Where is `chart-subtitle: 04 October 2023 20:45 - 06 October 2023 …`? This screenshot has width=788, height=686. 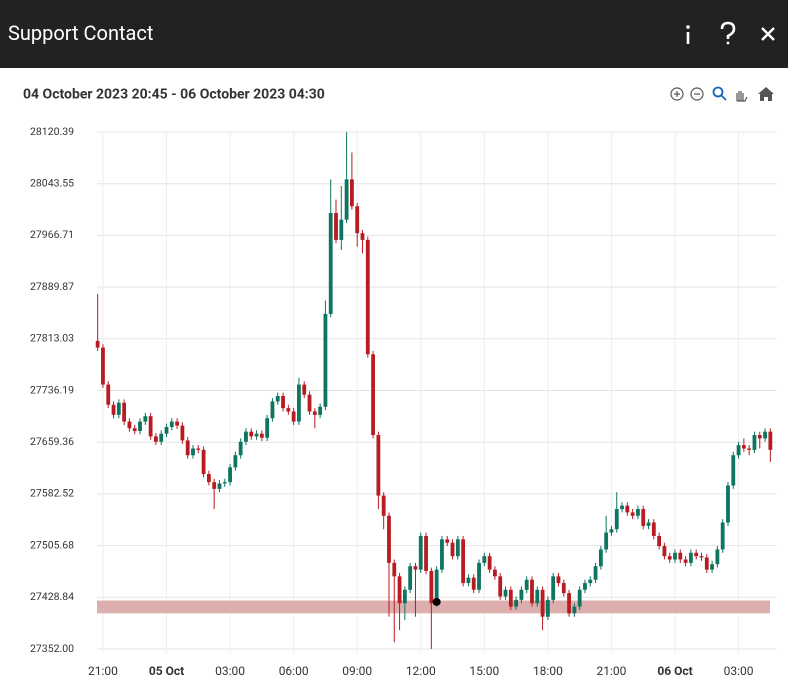 chart-subtitle: 04 October 2023 20:45 - 06 October 2023 … is located at coordinates (174, 95).